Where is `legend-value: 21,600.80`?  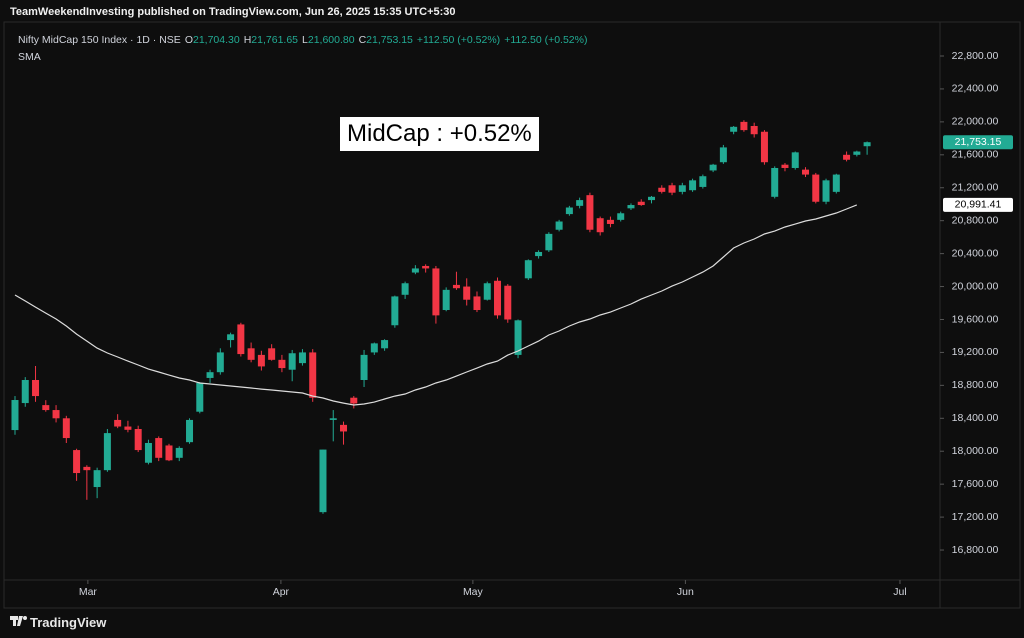
legend-value: 21,600.80 is located at coordinates (331, 40).